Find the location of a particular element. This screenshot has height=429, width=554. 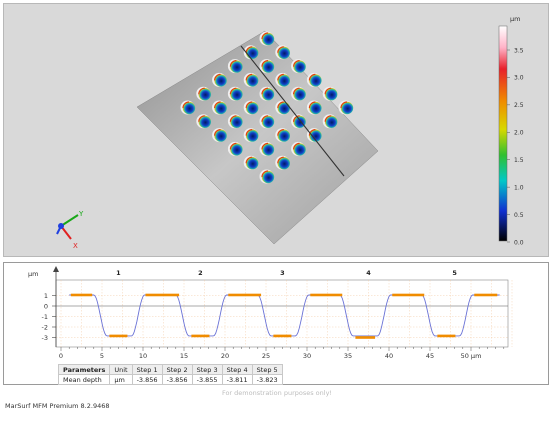

profile-grid is located at coordinates (284, 313).